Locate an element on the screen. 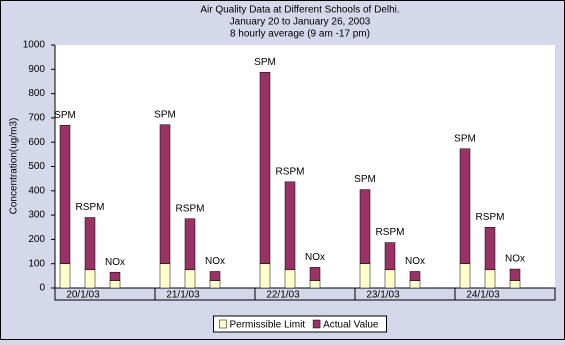 The width and height of the screenshot is (565, 345). chart-subtitle: January 20 to January 26, 2003 is located at coordinates (300, 22).